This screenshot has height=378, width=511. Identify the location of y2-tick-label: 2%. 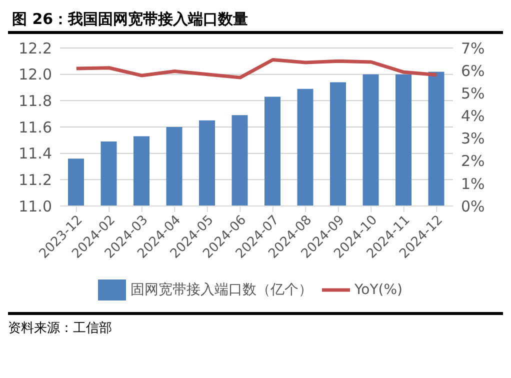
(473, 161).